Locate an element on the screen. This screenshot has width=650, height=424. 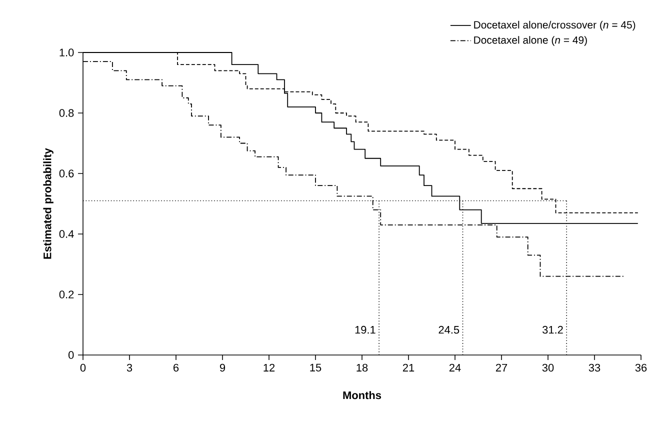
y-tick-label: 0.2 is located at coordinates (66, 294).